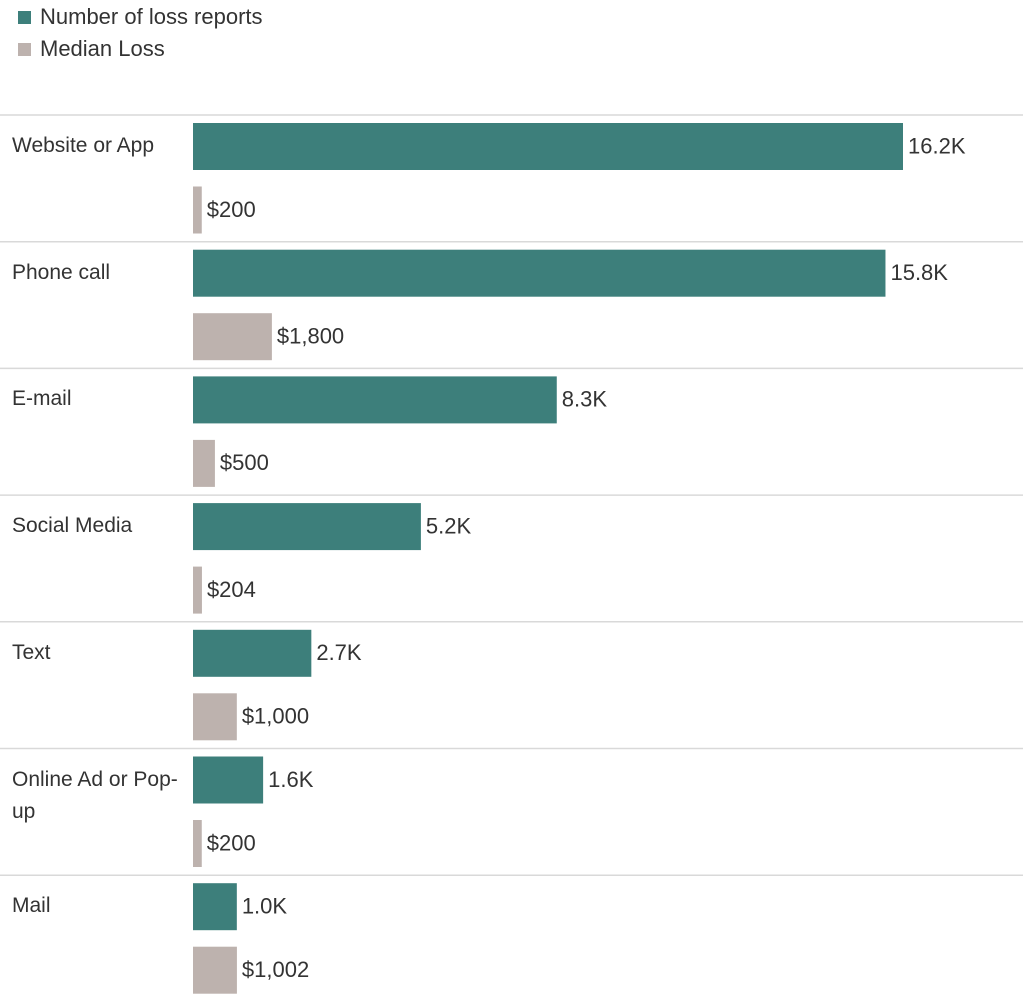 The image size is (1023, 995). What do you see at coordinates (72, 526) in the screenshot?
I see `category-label: Social Media` at bounding box center [72, 526].